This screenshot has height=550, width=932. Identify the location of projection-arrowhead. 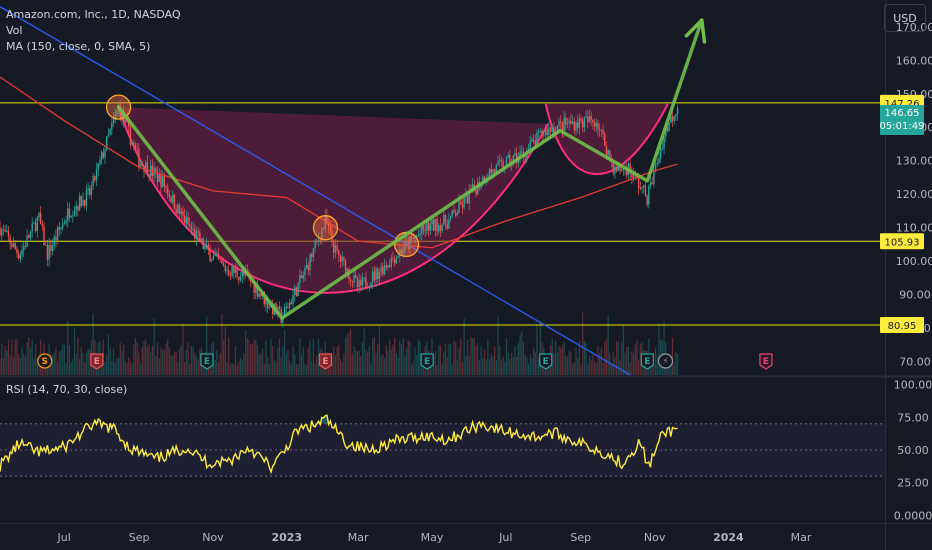
(695, 31).